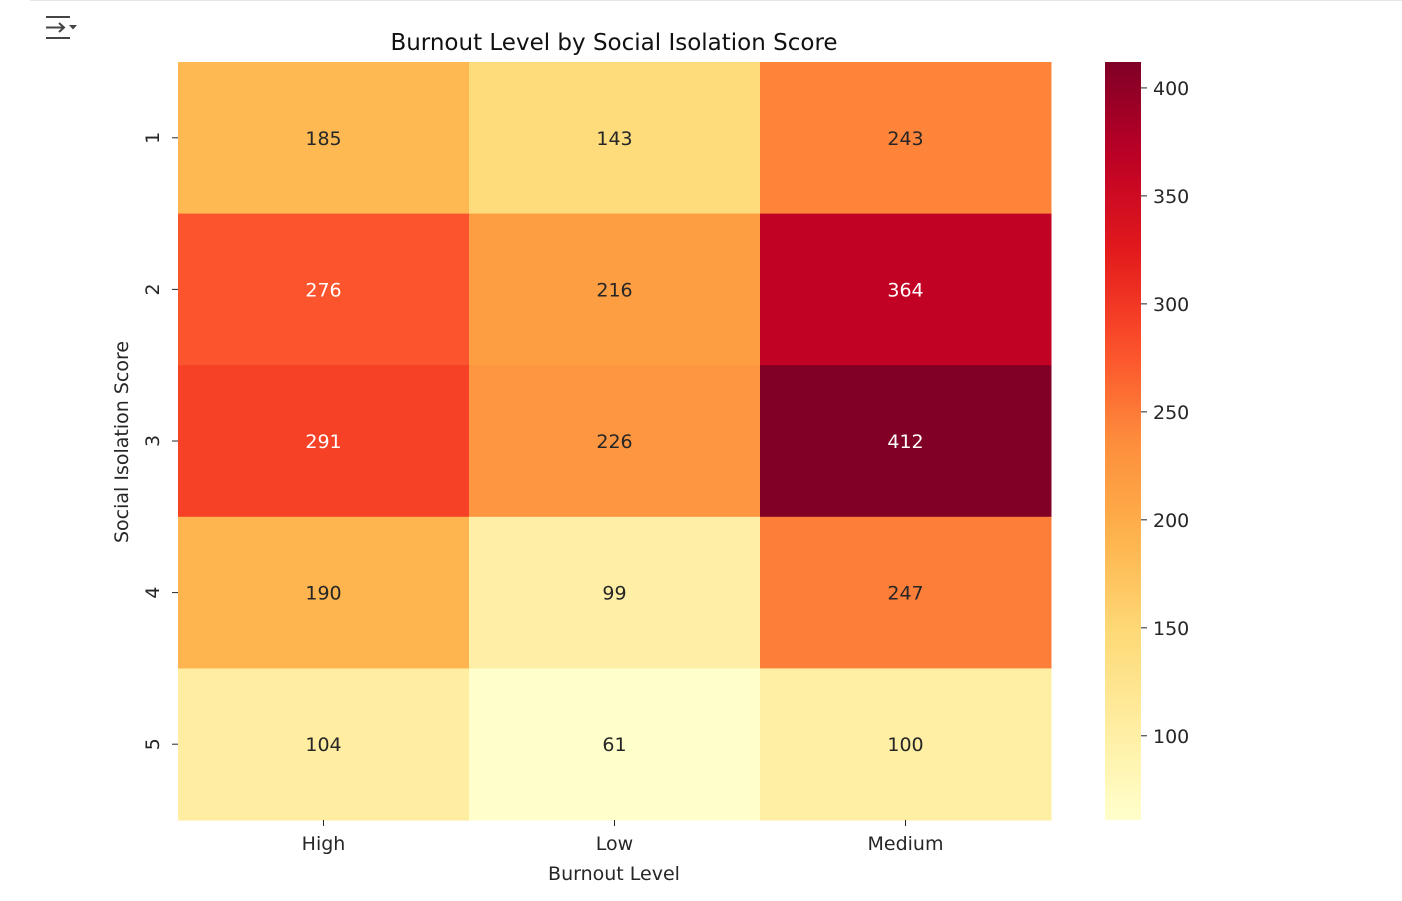  Describe the element at coordinates (324, 844) in the screenshot. I see `x-tick-label: High` at that location.